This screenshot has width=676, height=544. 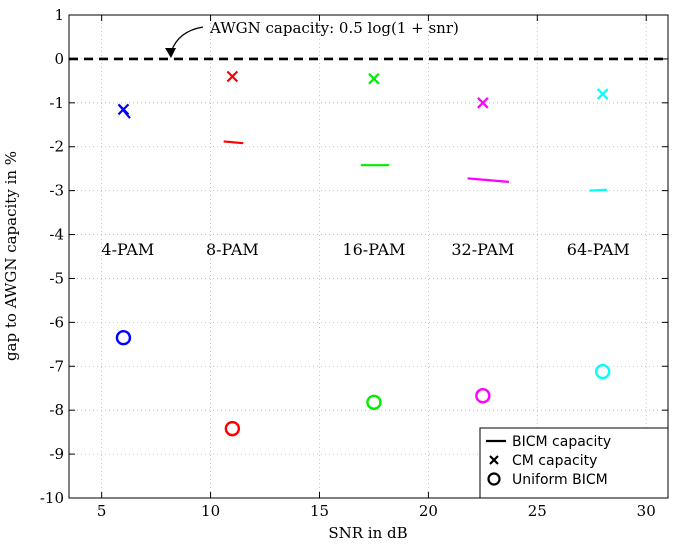 I want to click on y-tick-label: -3, so click(x=56, y=191).